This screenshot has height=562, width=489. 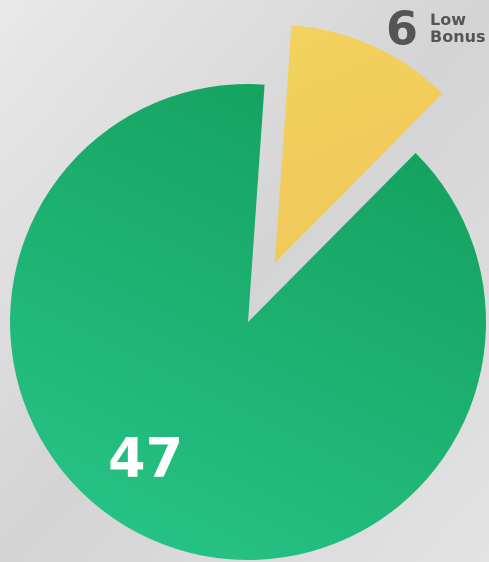 What do you see at coordinates (145, 458) in the screenshot?
I see `data-label: 47` at bounding box center [145, 458].